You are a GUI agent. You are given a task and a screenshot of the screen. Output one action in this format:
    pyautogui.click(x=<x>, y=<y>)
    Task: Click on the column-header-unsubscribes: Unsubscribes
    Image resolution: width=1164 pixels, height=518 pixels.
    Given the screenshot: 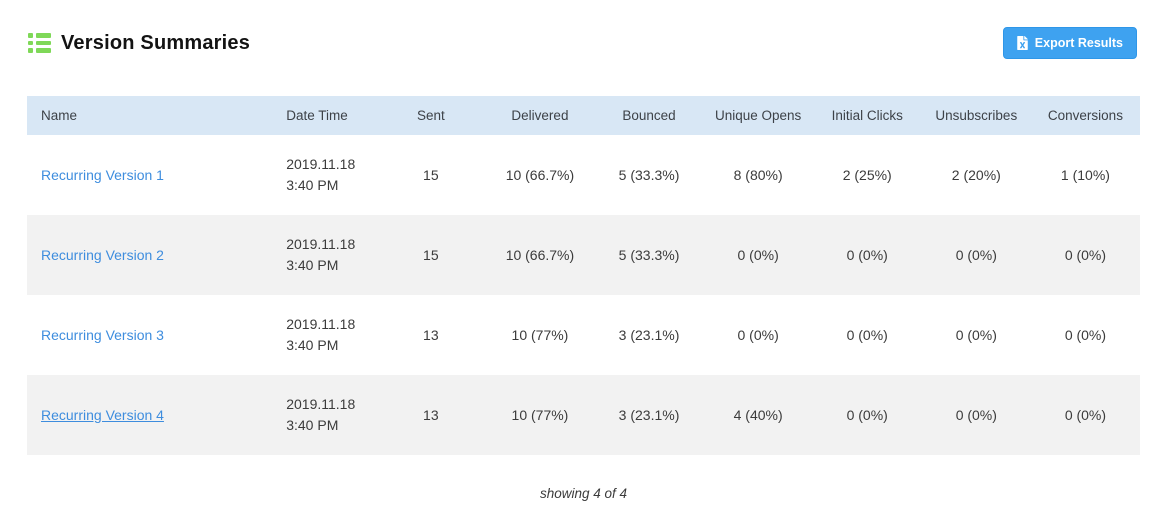 What is the action you would take?
    pyautogui.click(x=976, y=115)
    